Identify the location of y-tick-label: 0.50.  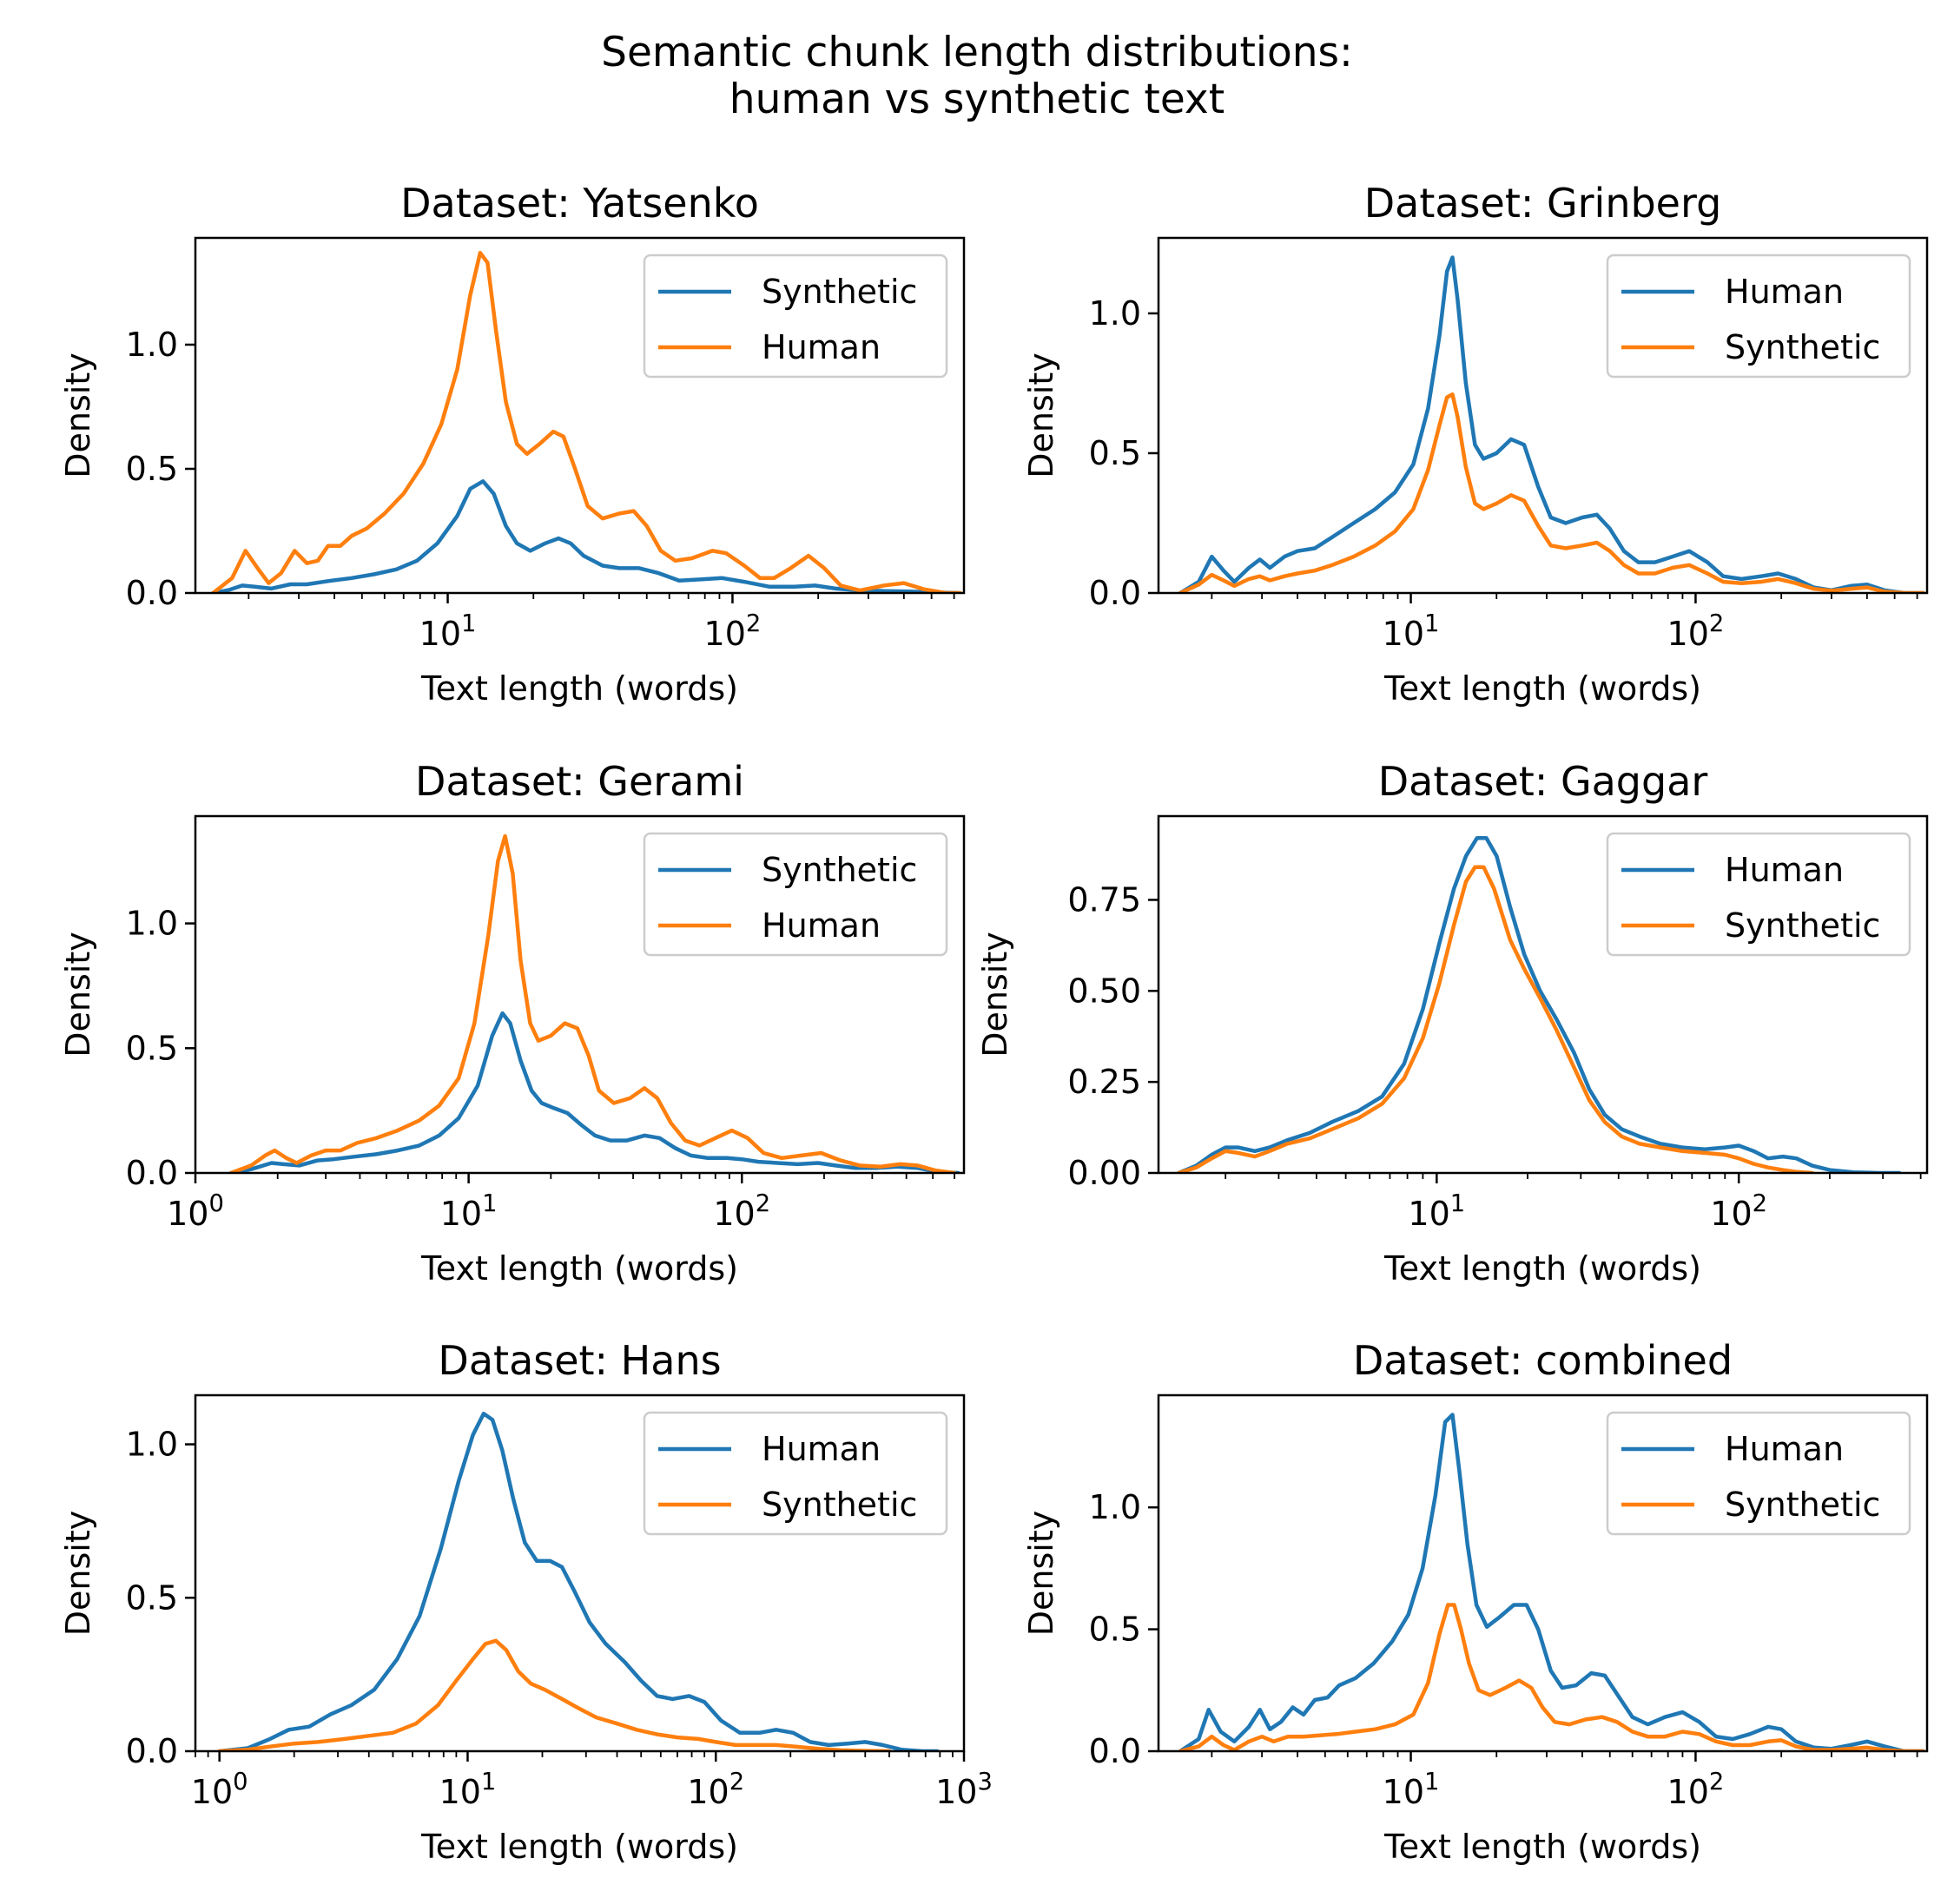
(1104, 991).